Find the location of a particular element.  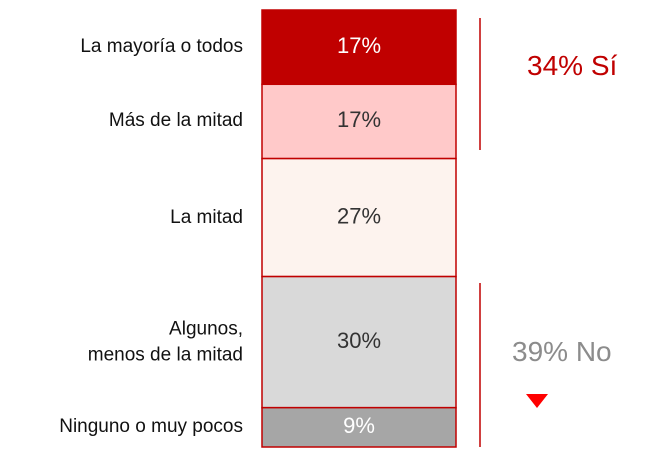

down-arrow is located at coordinates (537, 401).